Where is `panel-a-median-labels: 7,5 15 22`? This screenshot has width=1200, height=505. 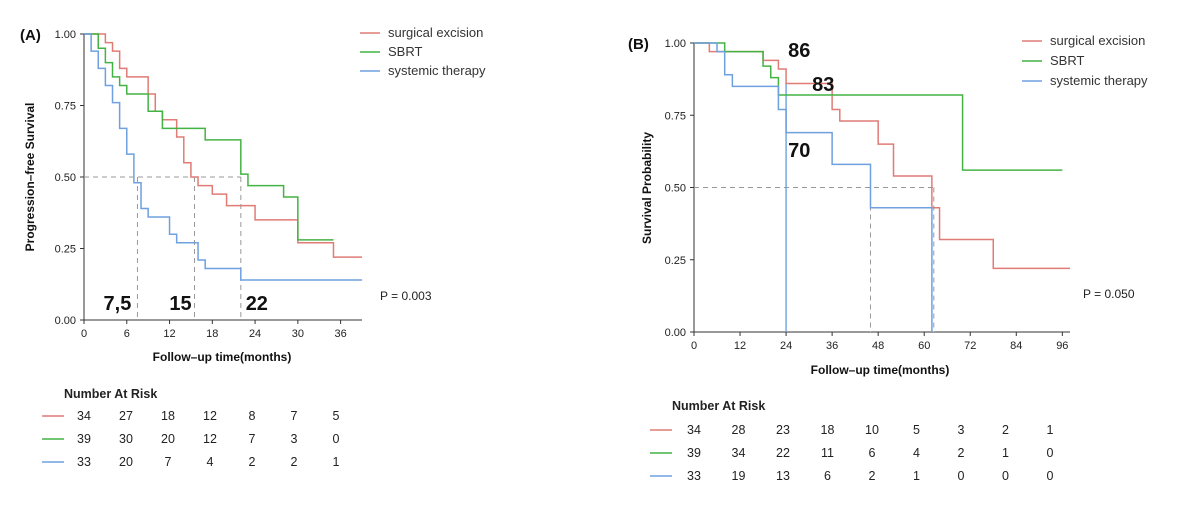
panel-a-median-labels: 7,5 15 22 is located at coordinates (186, 304).